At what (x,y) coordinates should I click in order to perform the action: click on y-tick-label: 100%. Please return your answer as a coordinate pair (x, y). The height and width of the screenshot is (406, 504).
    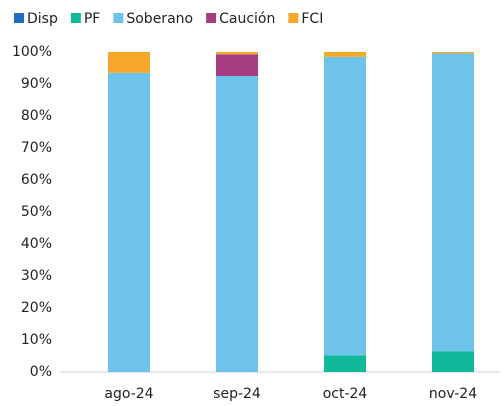
    Looking at the image, I should click on (32, 52).